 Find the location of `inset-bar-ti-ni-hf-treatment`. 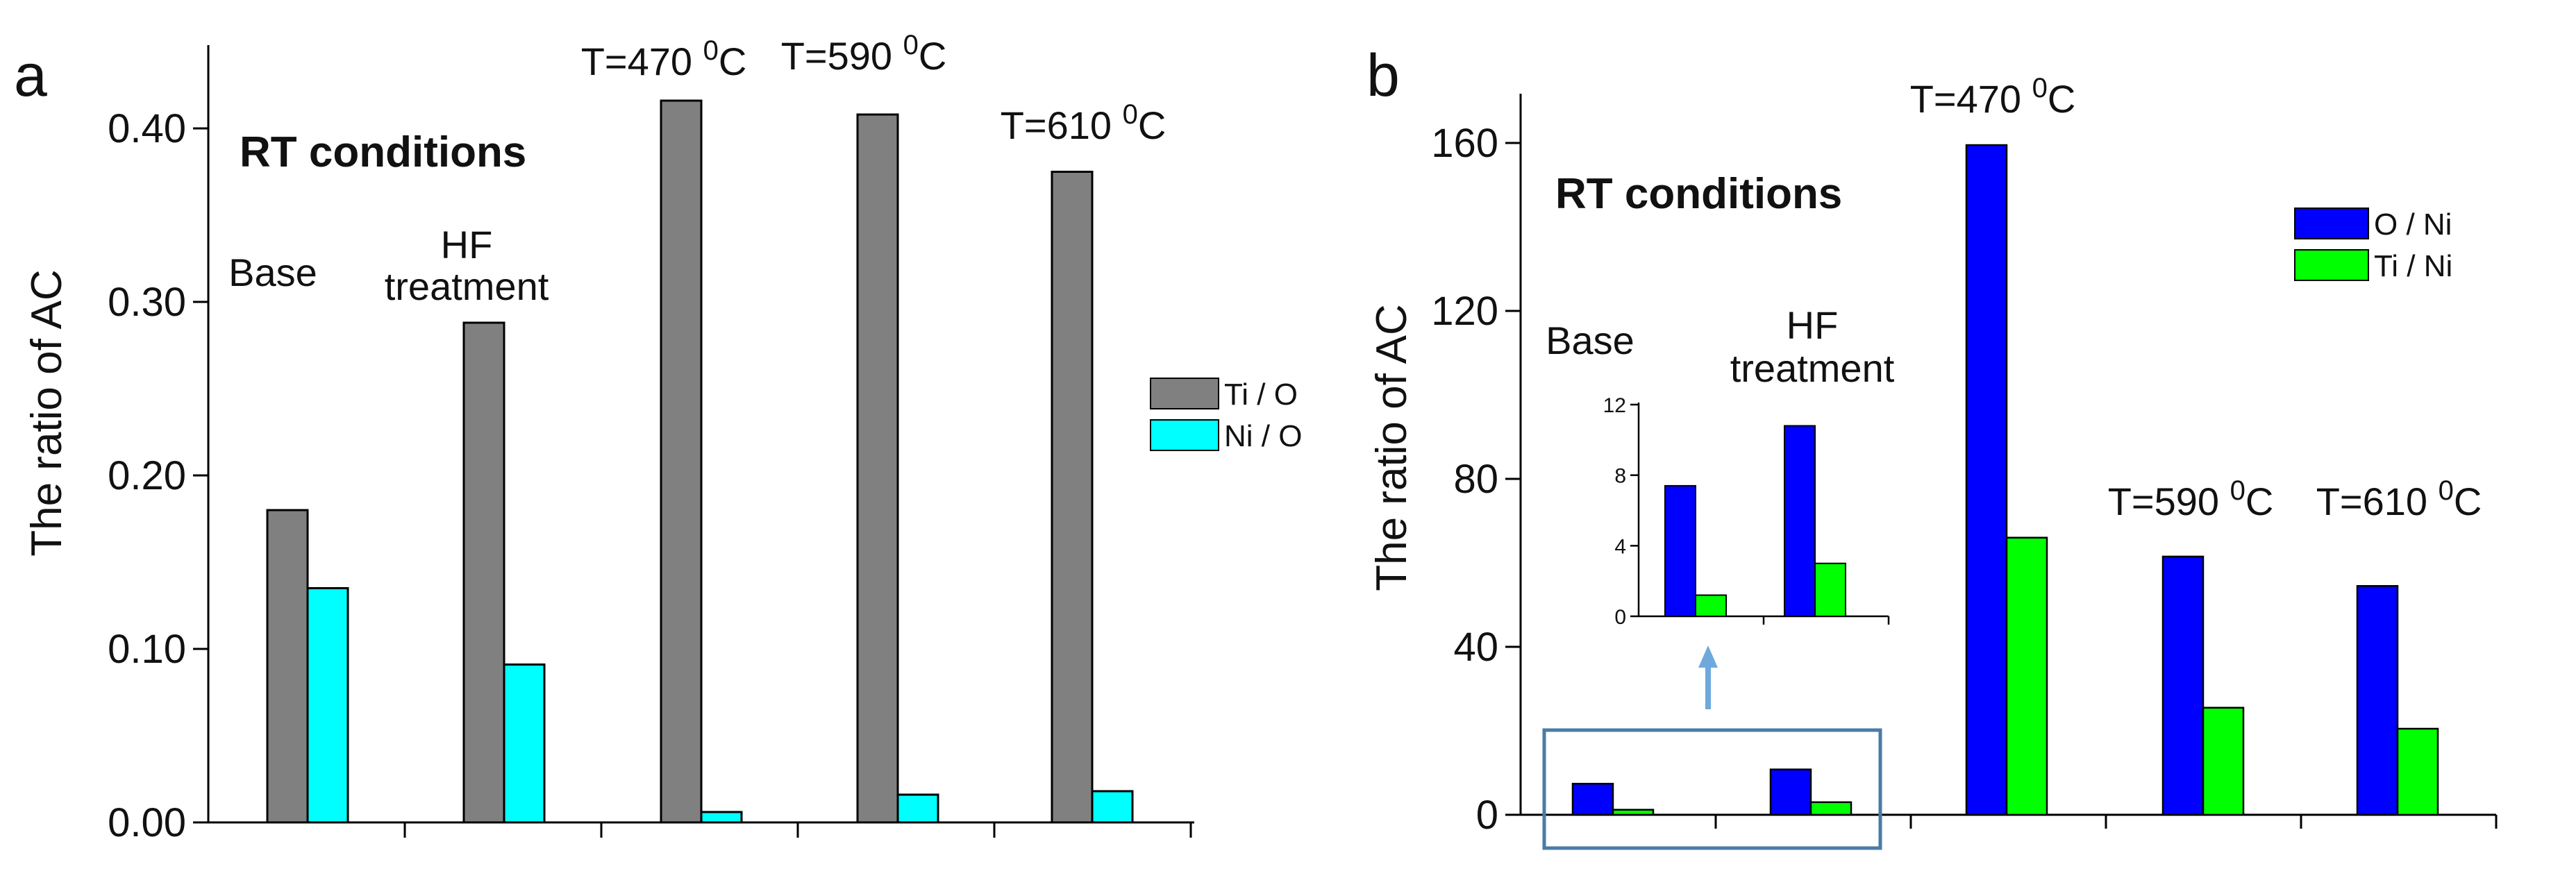

inset-bar-ti-ni-hf-treatment is located at coordinates (1830, 589).